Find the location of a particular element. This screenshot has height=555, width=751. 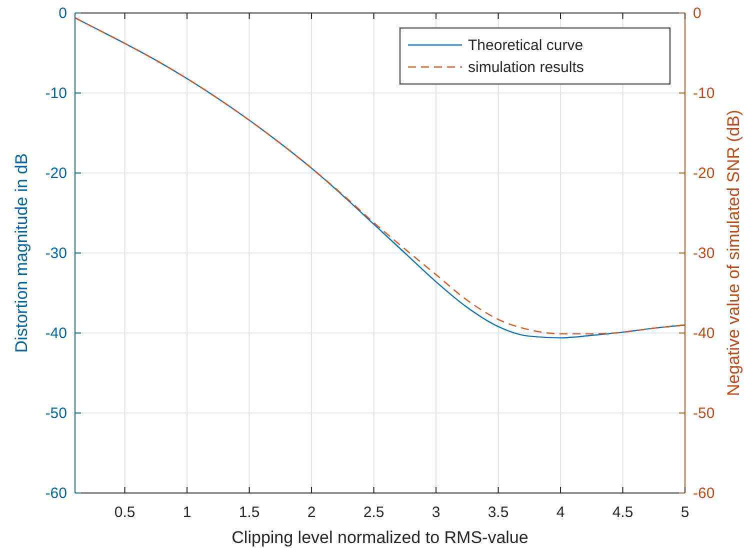

legend-label: Theoretical curve is located at coordinates (526, 45).